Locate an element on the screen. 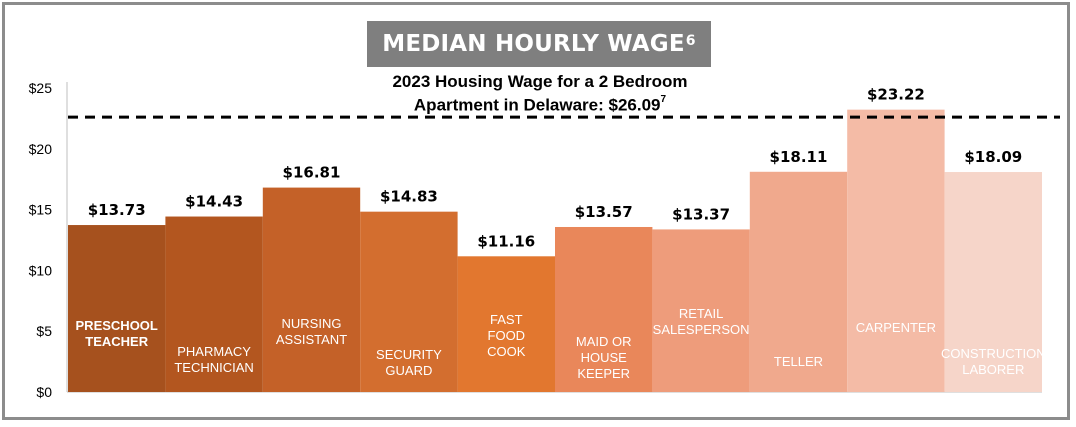  annotation-footnote: 7 is located at coordinates (663, 99).